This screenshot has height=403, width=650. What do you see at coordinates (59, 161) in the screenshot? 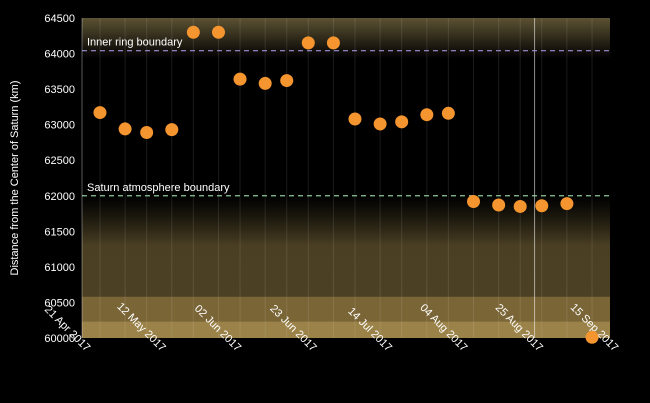
I see `y-tick-label: 62500` at bounding box center [59, 161].